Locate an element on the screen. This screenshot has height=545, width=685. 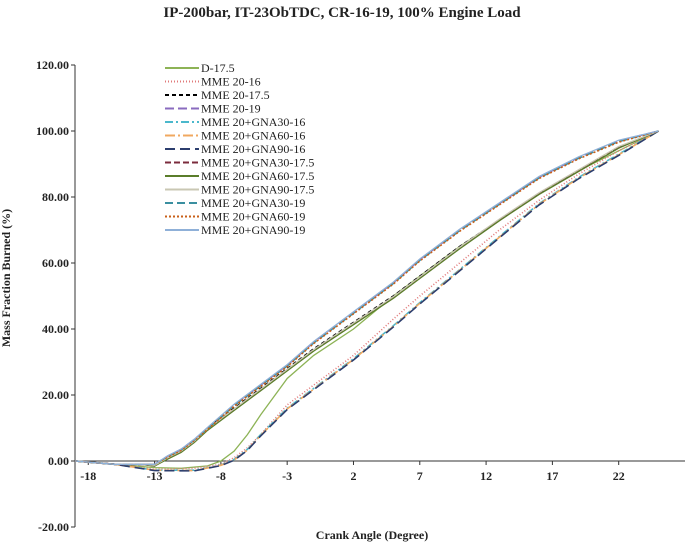
y-tick-label: 40.00 is located at coordinates (55, 329).